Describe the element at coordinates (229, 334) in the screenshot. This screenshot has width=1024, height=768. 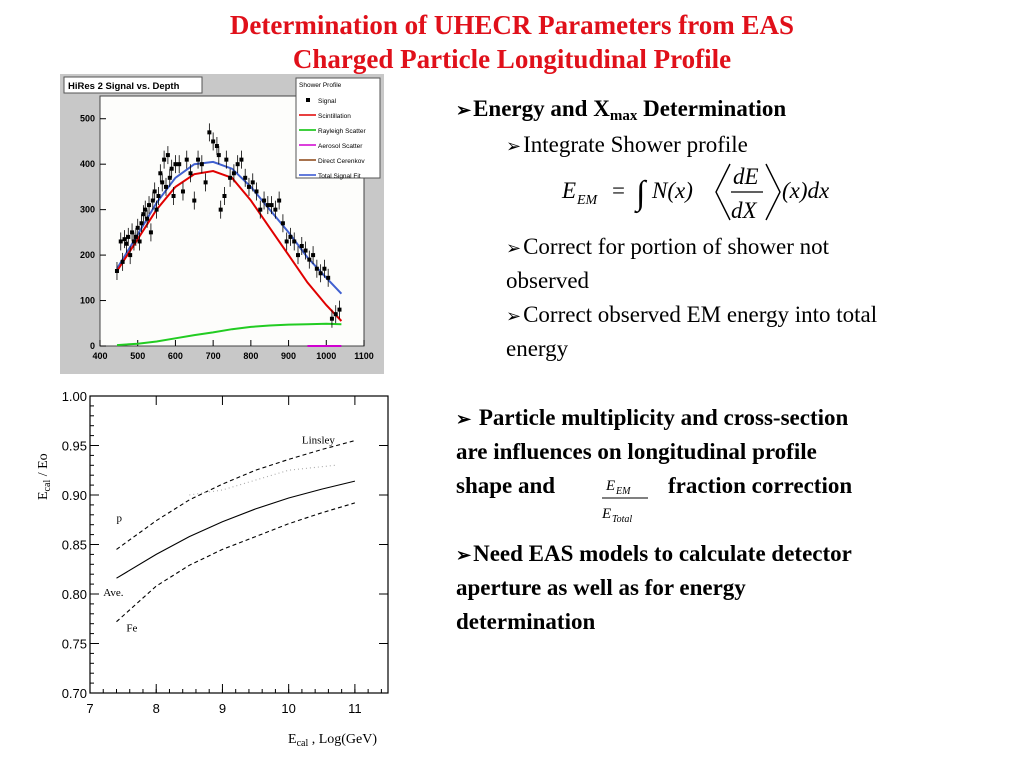
I see `hires-rayleigh-line` at that location.